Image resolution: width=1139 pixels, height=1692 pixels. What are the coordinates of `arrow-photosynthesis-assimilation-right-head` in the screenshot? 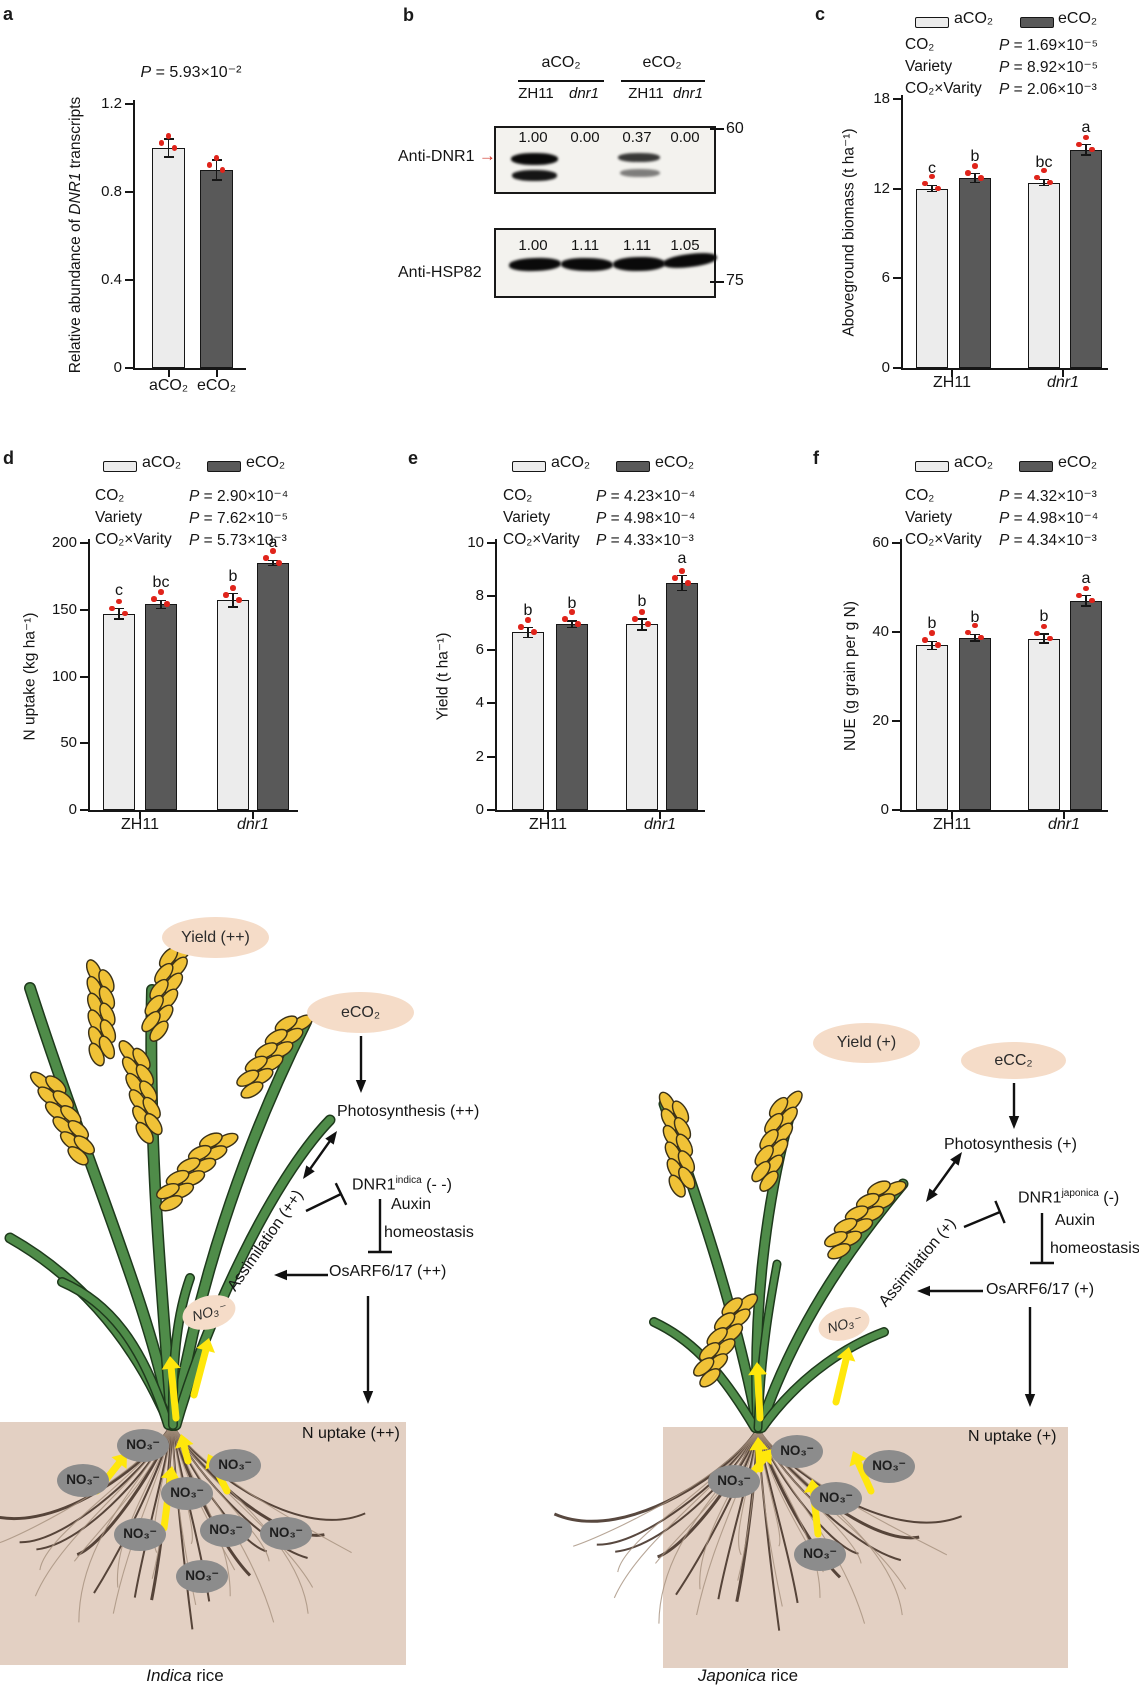 It's located at (956, 1159).